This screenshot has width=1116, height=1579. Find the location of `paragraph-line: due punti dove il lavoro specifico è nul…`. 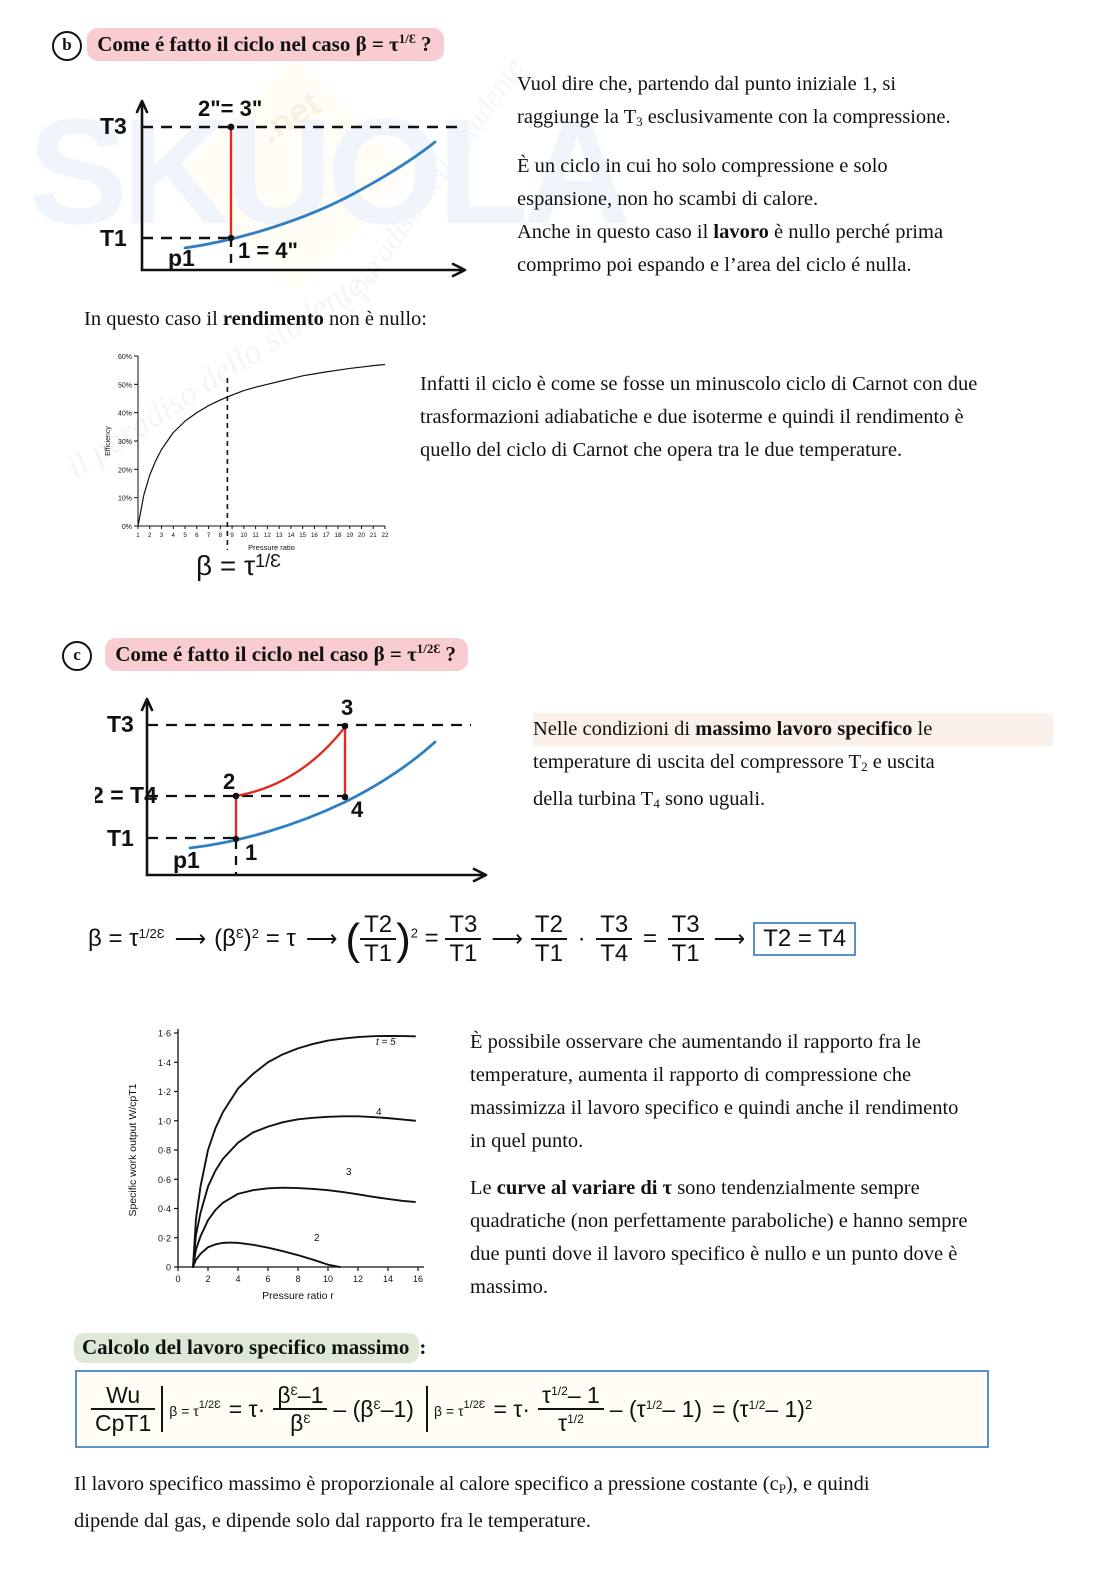

paragraph-line: due punti dove il lavoro specifico è nul… is located at coordinates (714, 1254).